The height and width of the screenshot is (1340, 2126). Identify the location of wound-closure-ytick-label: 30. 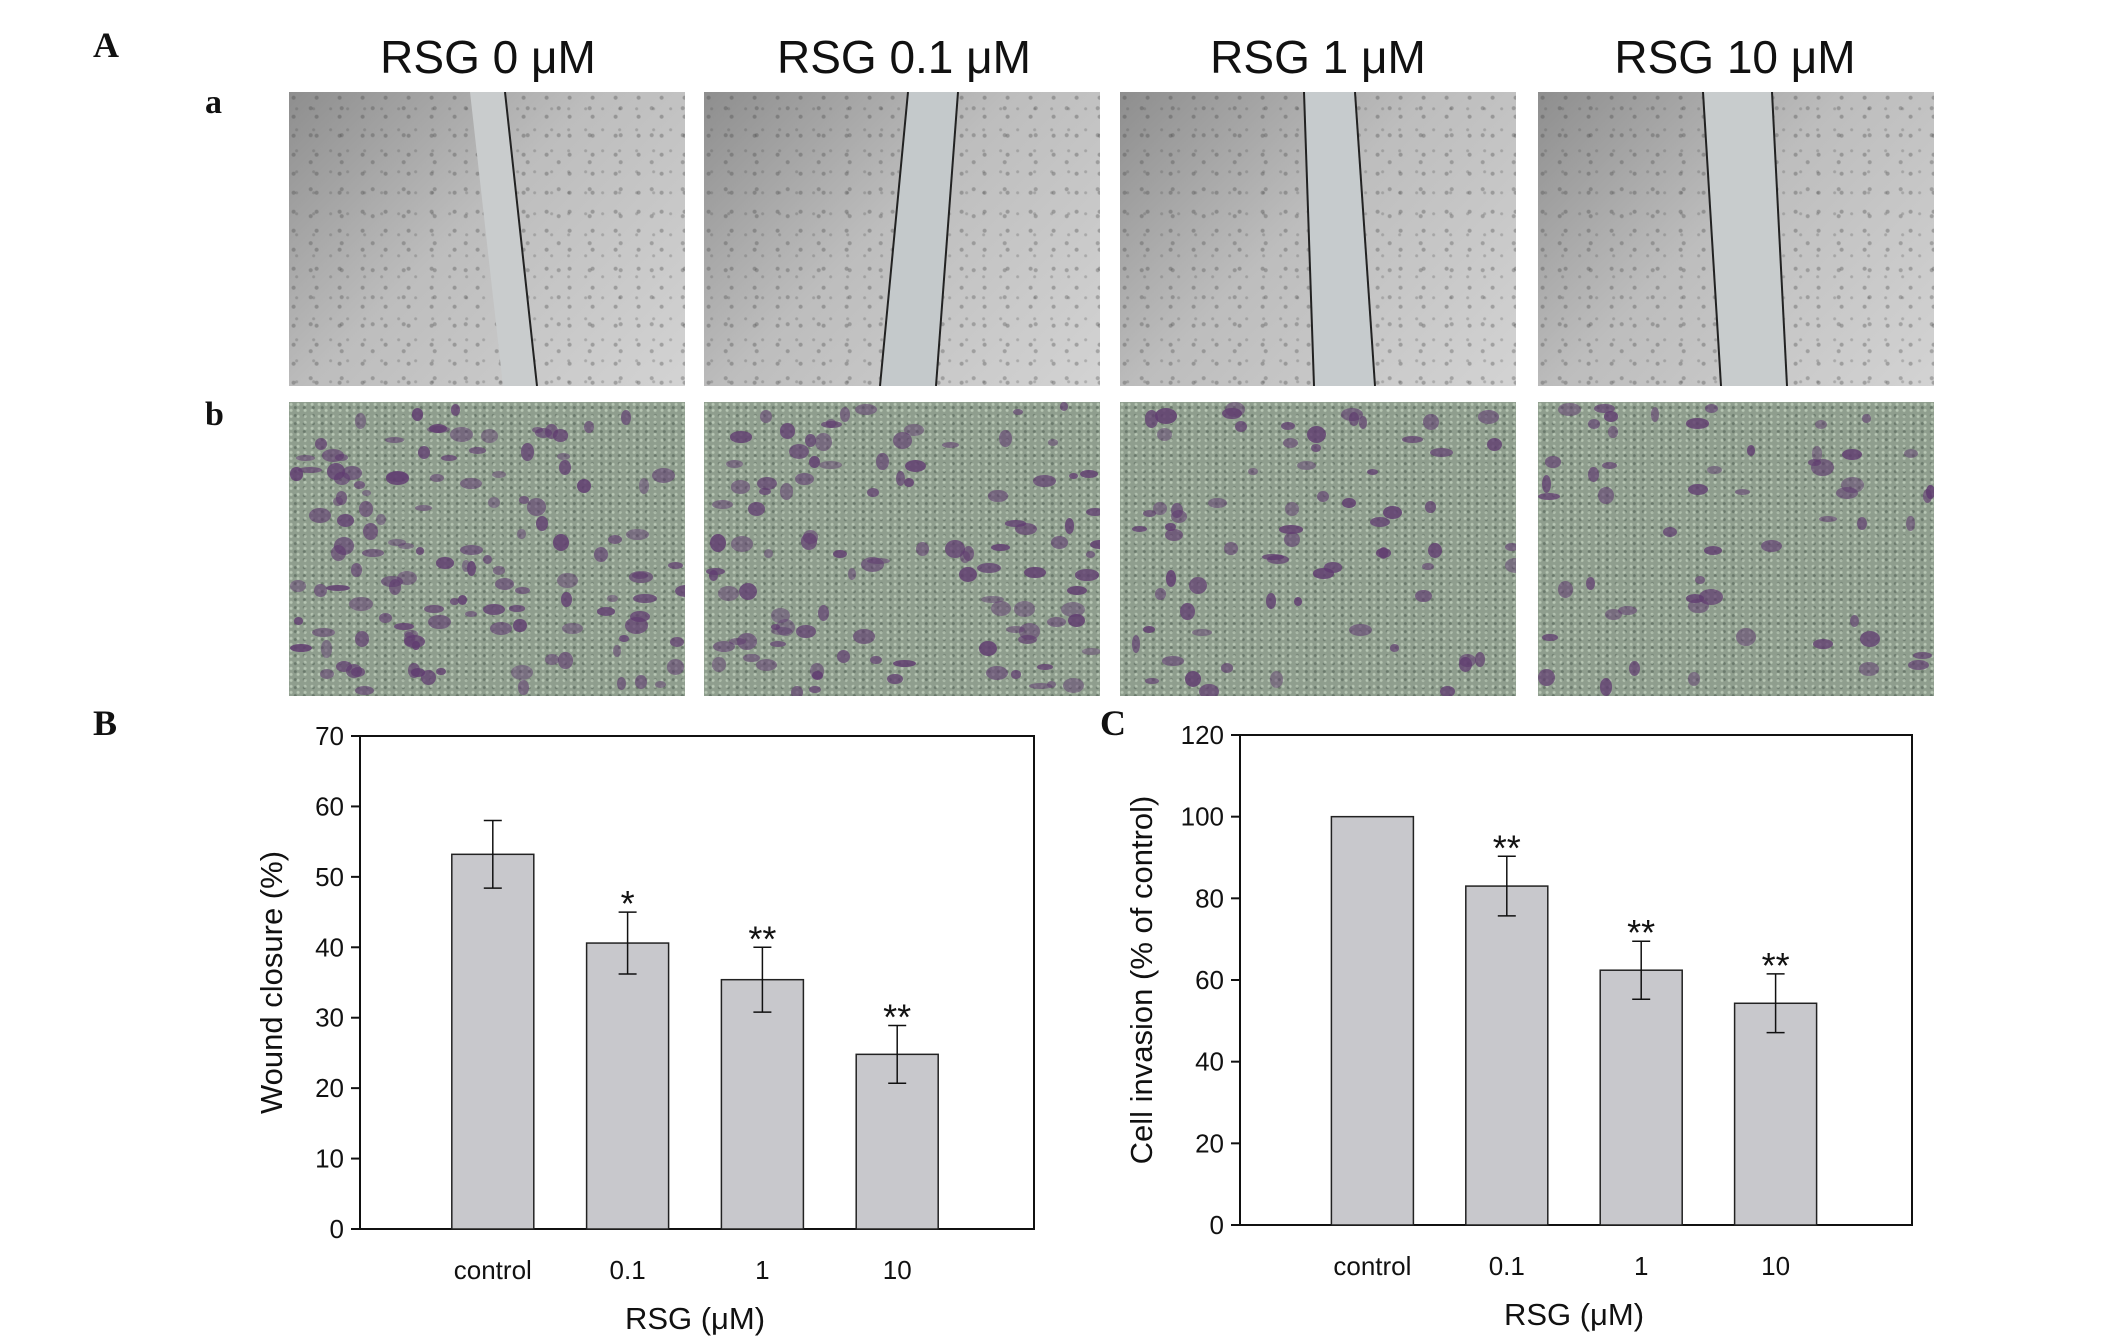
(329, 1018).